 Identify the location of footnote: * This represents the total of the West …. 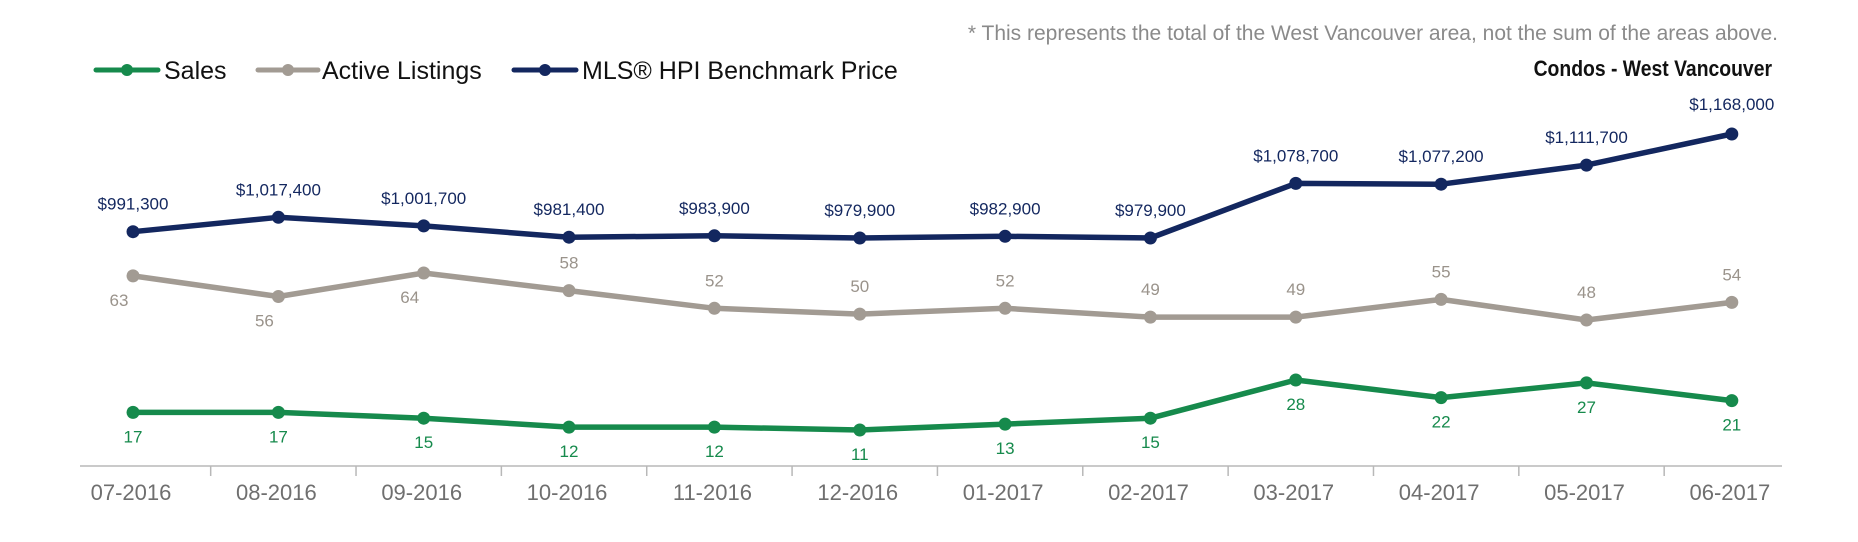
(1373, 33).